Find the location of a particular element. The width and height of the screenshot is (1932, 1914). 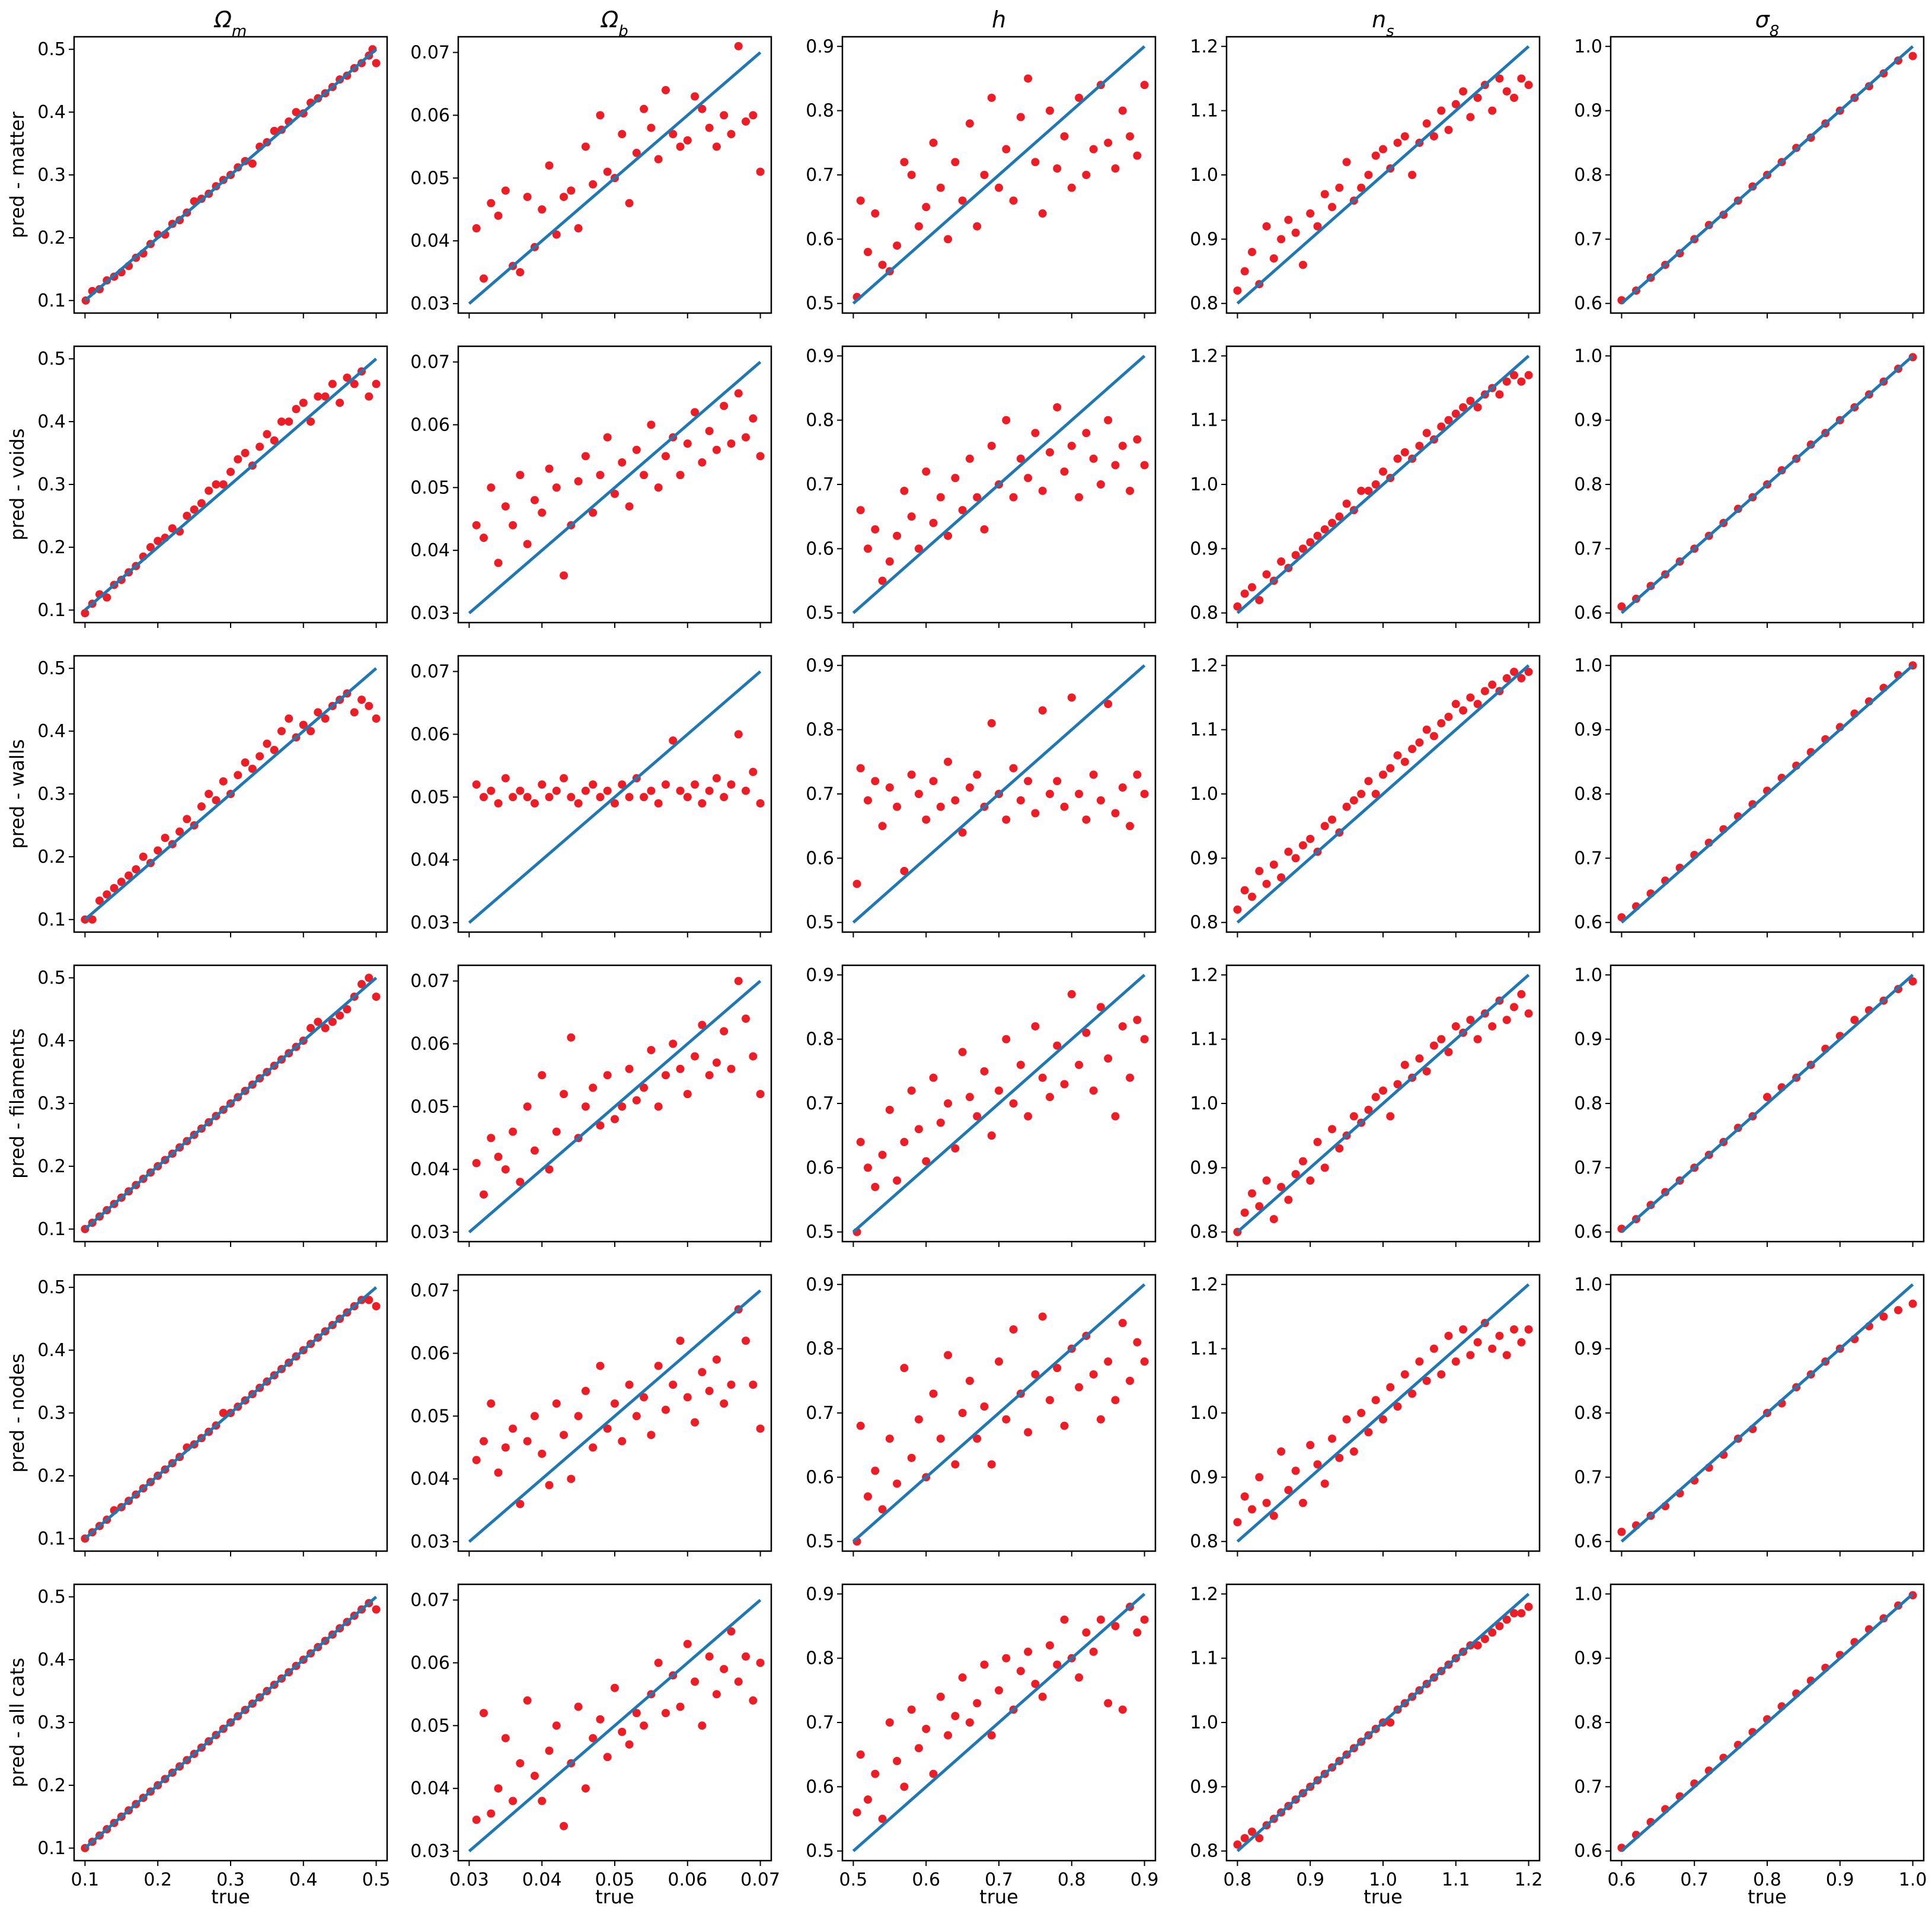

column-title-symbol: Ω is located at coordinates (222, 20).